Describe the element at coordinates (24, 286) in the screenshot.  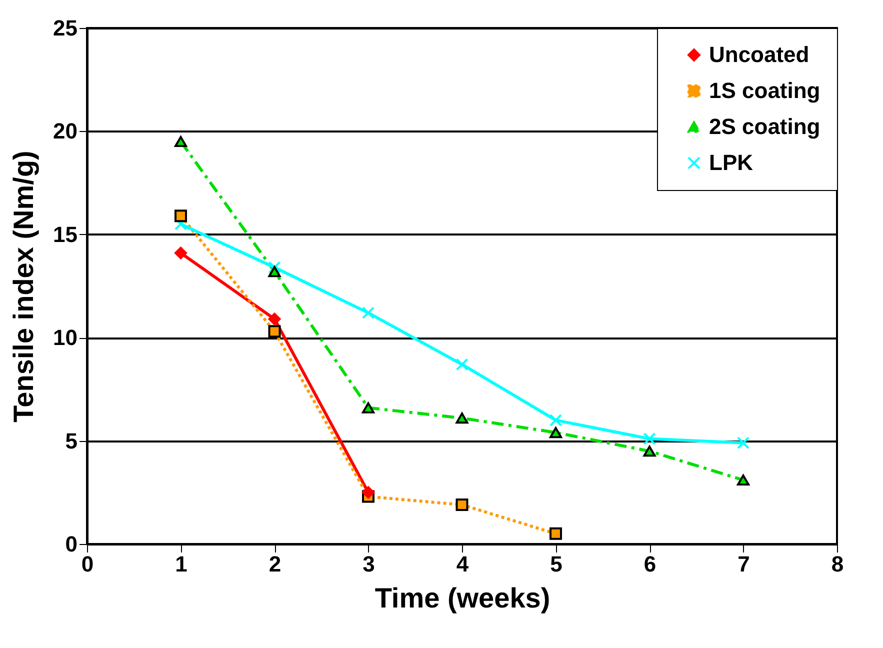
I see `y-axis-title: Tensile index (Nm/g)` at that location.